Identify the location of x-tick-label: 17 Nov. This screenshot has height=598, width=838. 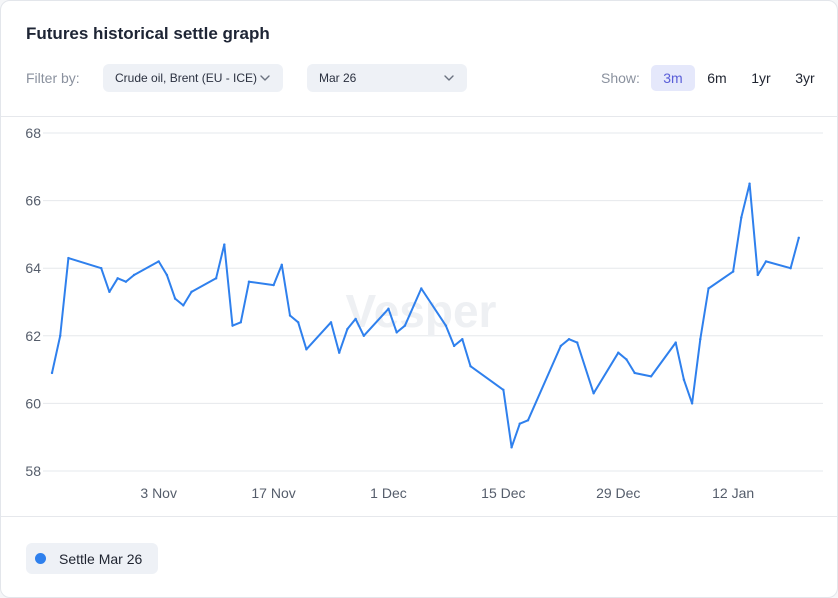
(273, 493).